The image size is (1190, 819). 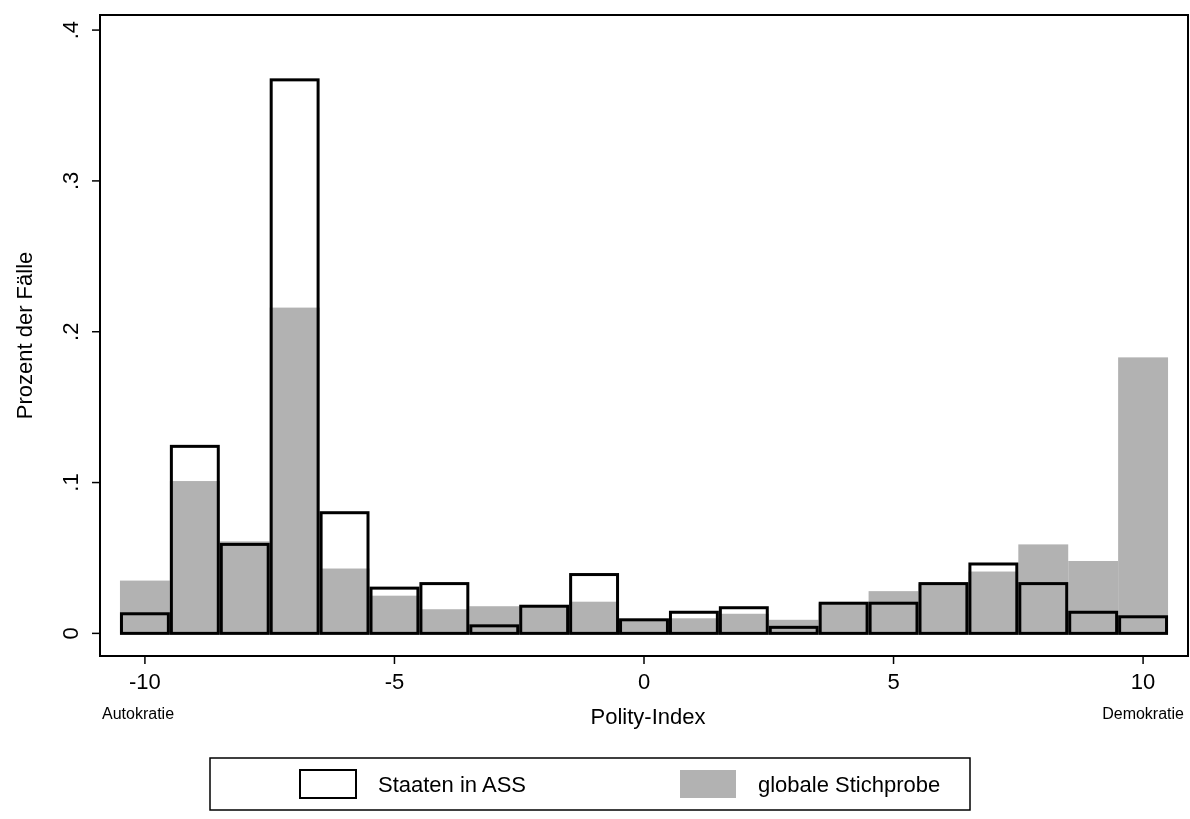 What do you see at coordinates (70, 30) in the screenshot?
I see `y-tick-label: .4` at bounding box center [70, 30].